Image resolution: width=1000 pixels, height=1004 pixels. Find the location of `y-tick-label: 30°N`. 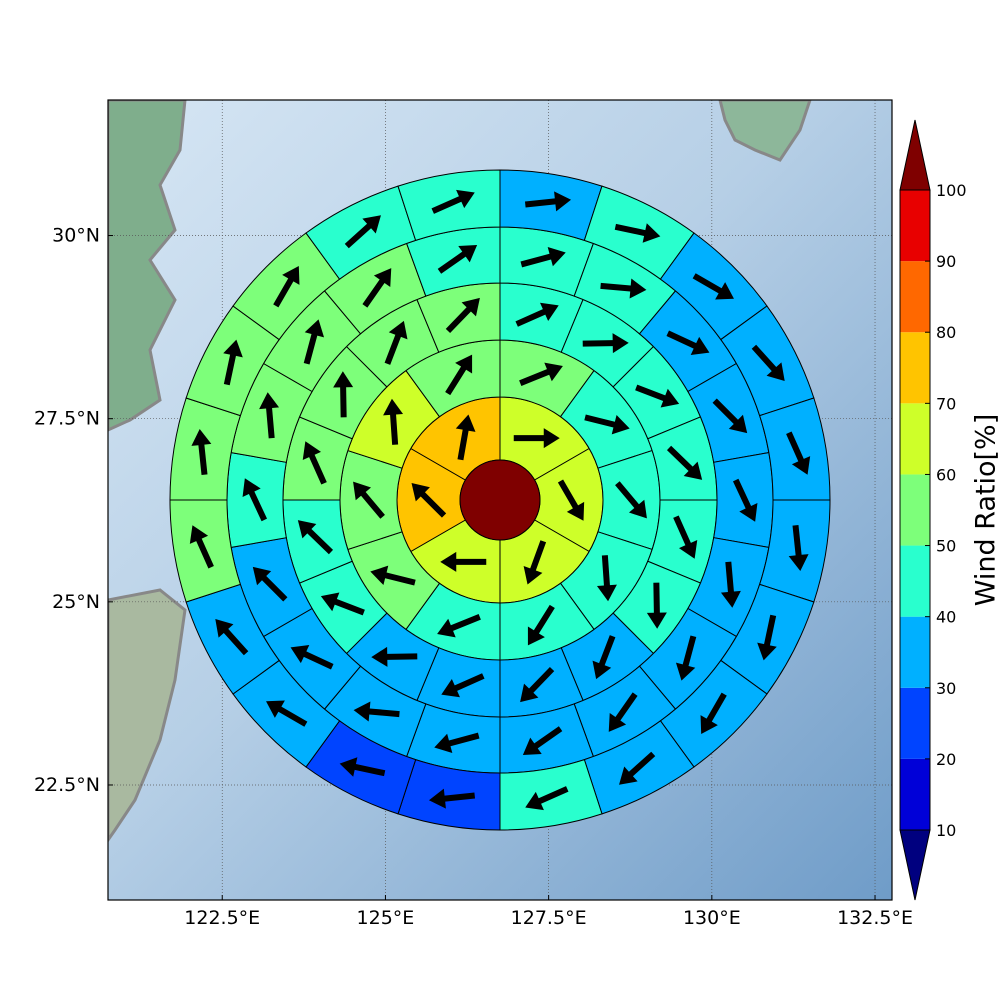

y-tick-label: 30°N is located at coordinates (76, 236).